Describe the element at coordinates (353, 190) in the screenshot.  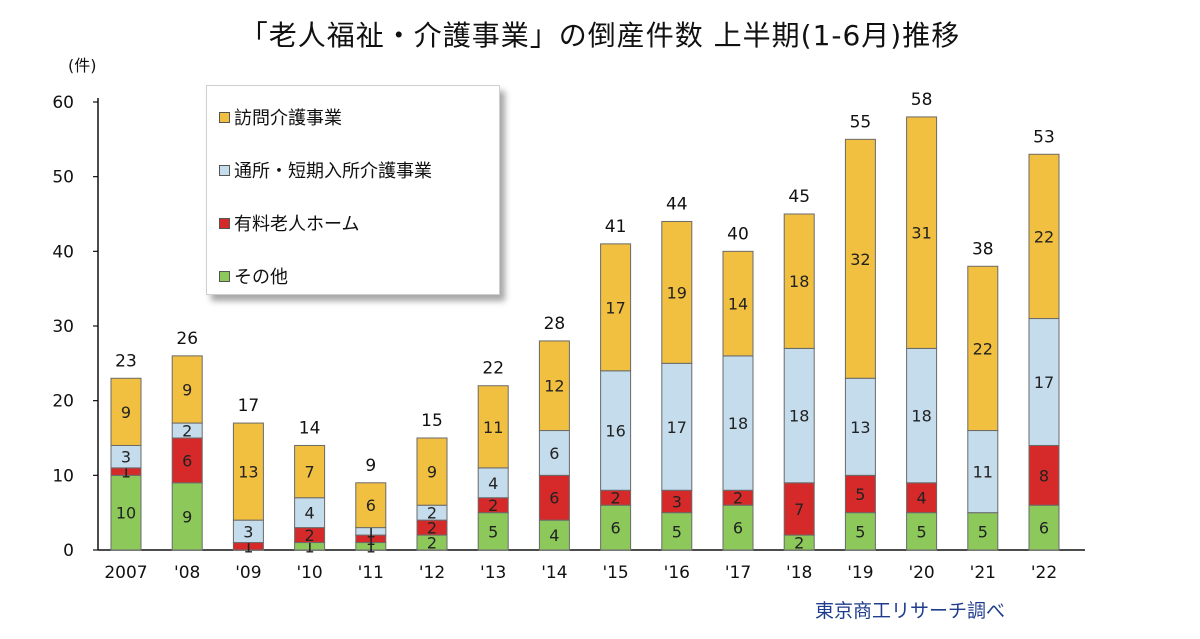
I see `legend: 訪問介護事業通所・短期入所介護事業 有料老人ホームその他` at that location.